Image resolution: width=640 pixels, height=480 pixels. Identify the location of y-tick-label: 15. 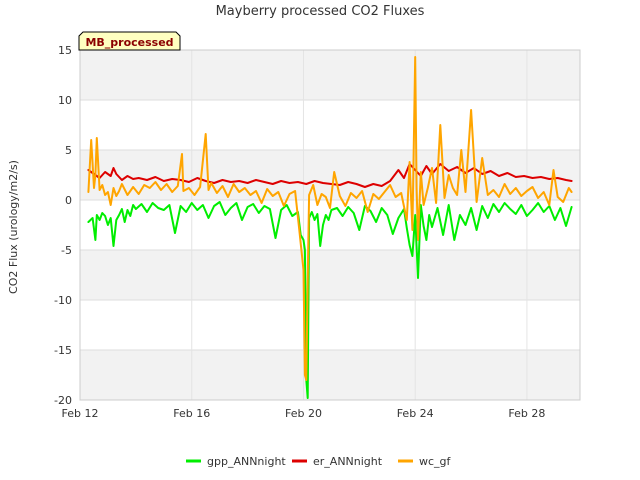
(65, 50).